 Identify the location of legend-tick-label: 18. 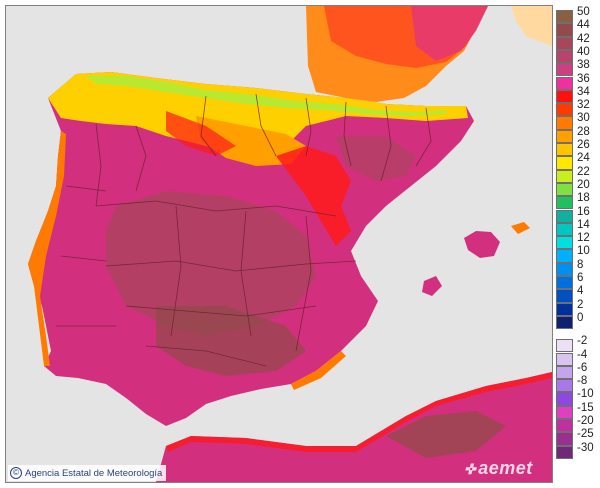
(583, 198).